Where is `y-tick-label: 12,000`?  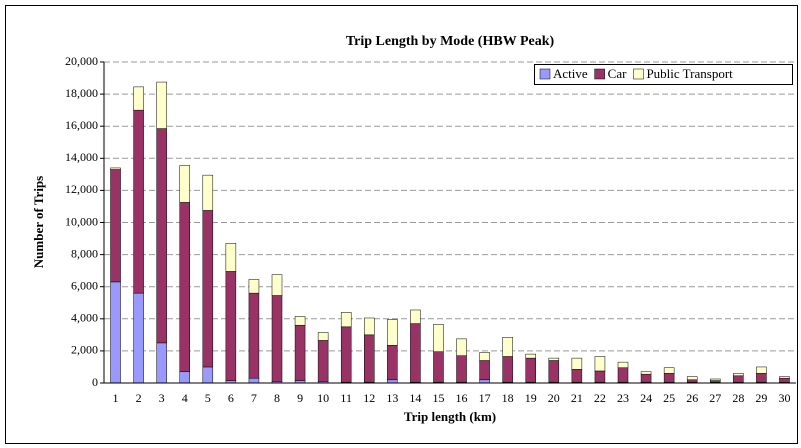
y-tick-label: 12,000 is located at coordinates (81, 189).